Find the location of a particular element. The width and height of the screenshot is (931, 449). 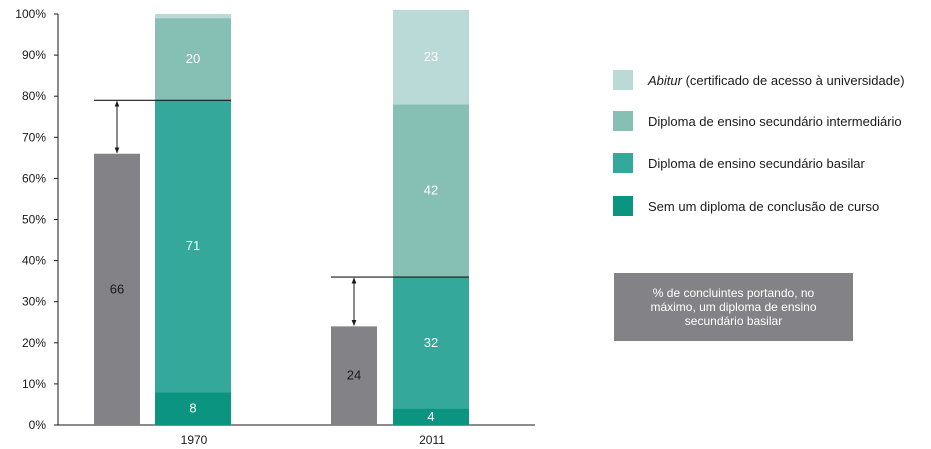

y-tick-label: 20% is located at coordinates (34, 343).